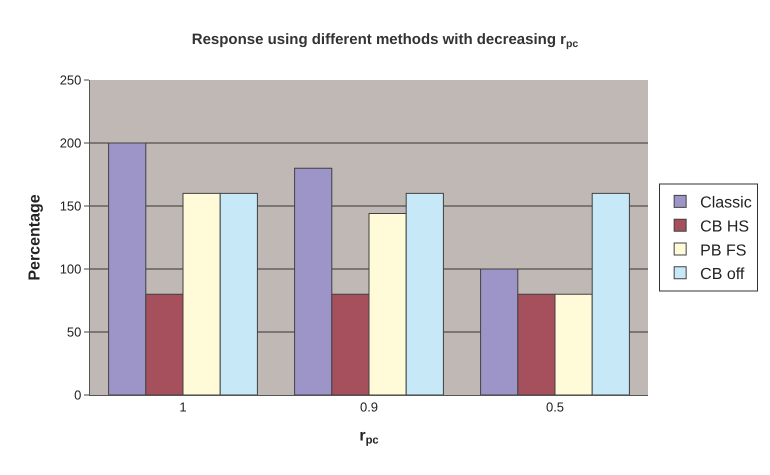 Image resolution: width=770 pixels, height=475 pixels. I want to click on x-tick-label: 0.5, so click(555, 407).